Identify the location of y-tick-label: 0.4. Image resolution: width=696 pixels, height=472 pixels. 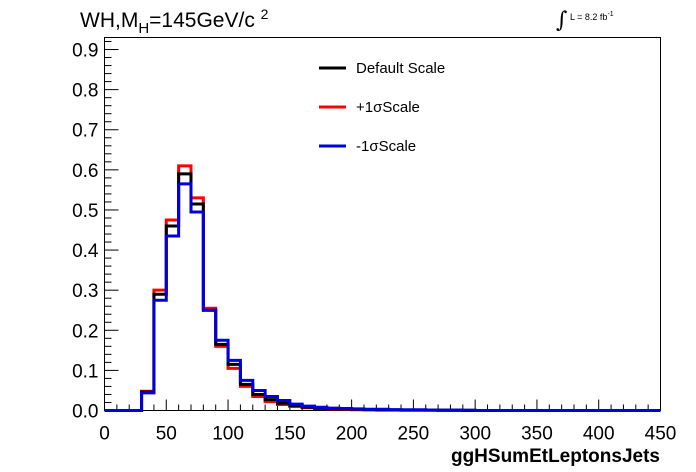
(85, 251).